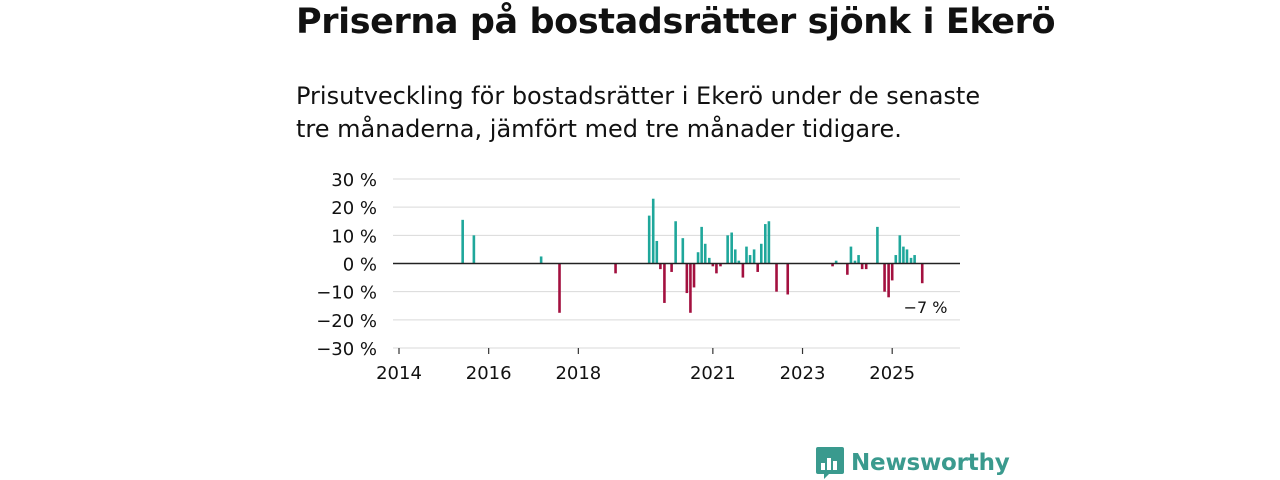 This screenshot has width=1280, height=480. I want to click on newsworthy-logo-text: Newsworthy, so click(930, 463).